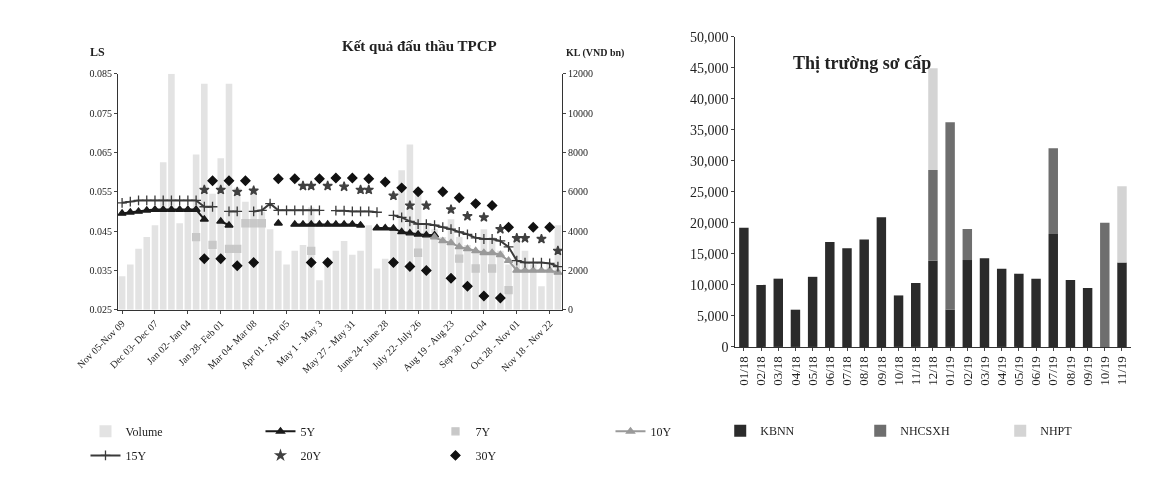  I want to click on legend-label: NHCSXH, so click(925, 431).